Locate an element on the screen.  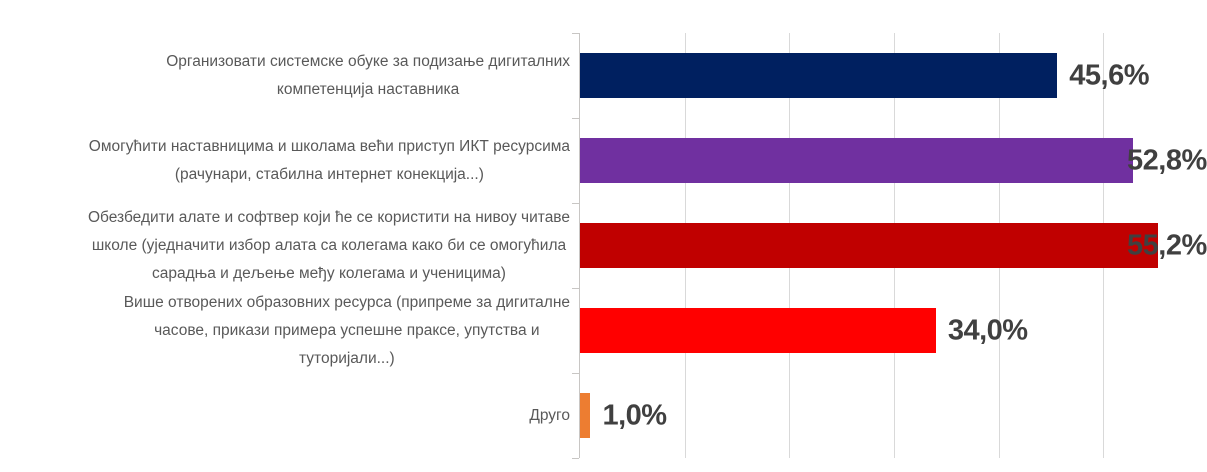
bar-row: 52,8% is located at coordinates (893, 160).